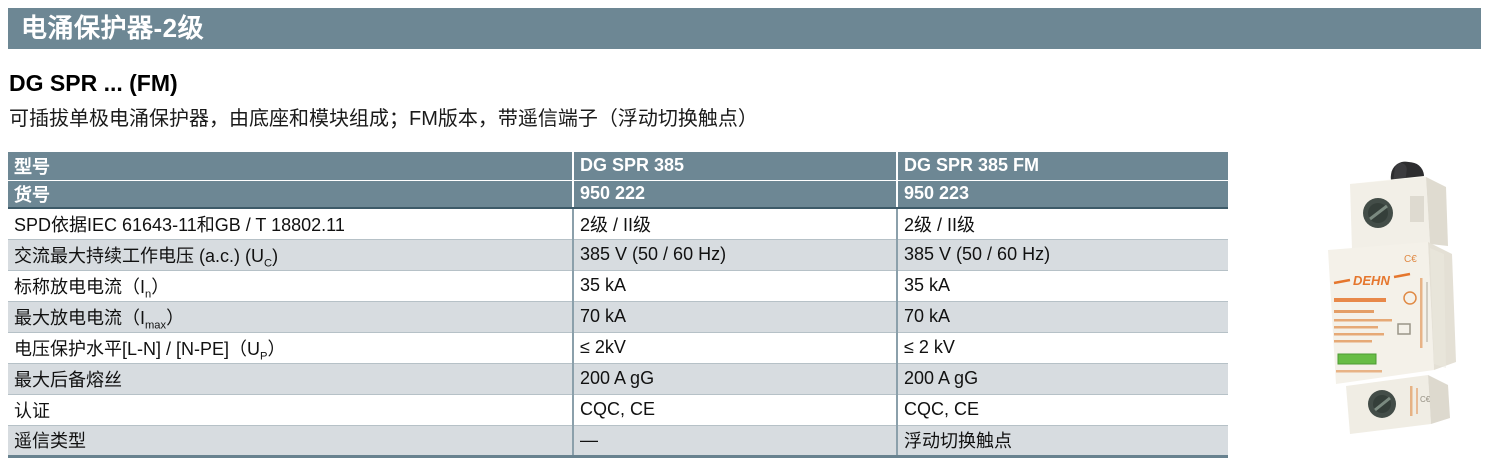 The width and height of the screenshot is (1492, 476). What do you see at coordinates (291, 379) in the screenshot?
I see `spec-label: 最大后备熔丝` at bounding box center [291, 379].